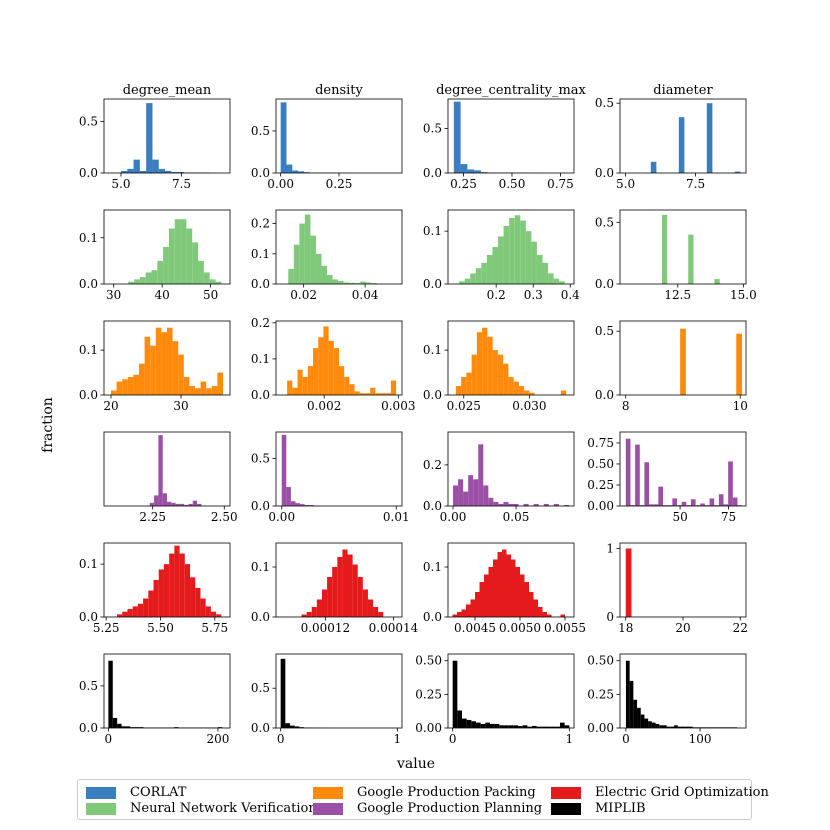 This screenshot has width=830, height=830. I want to click on panel-frame-google-production-planning-density, so click(339, 469).